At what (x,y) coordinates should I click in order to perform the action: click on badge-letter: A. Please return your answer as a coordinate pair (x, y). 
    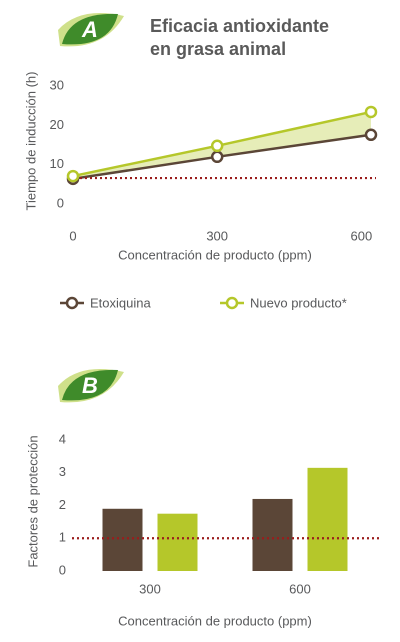
    Looking at the image, I should click on (89, 29).